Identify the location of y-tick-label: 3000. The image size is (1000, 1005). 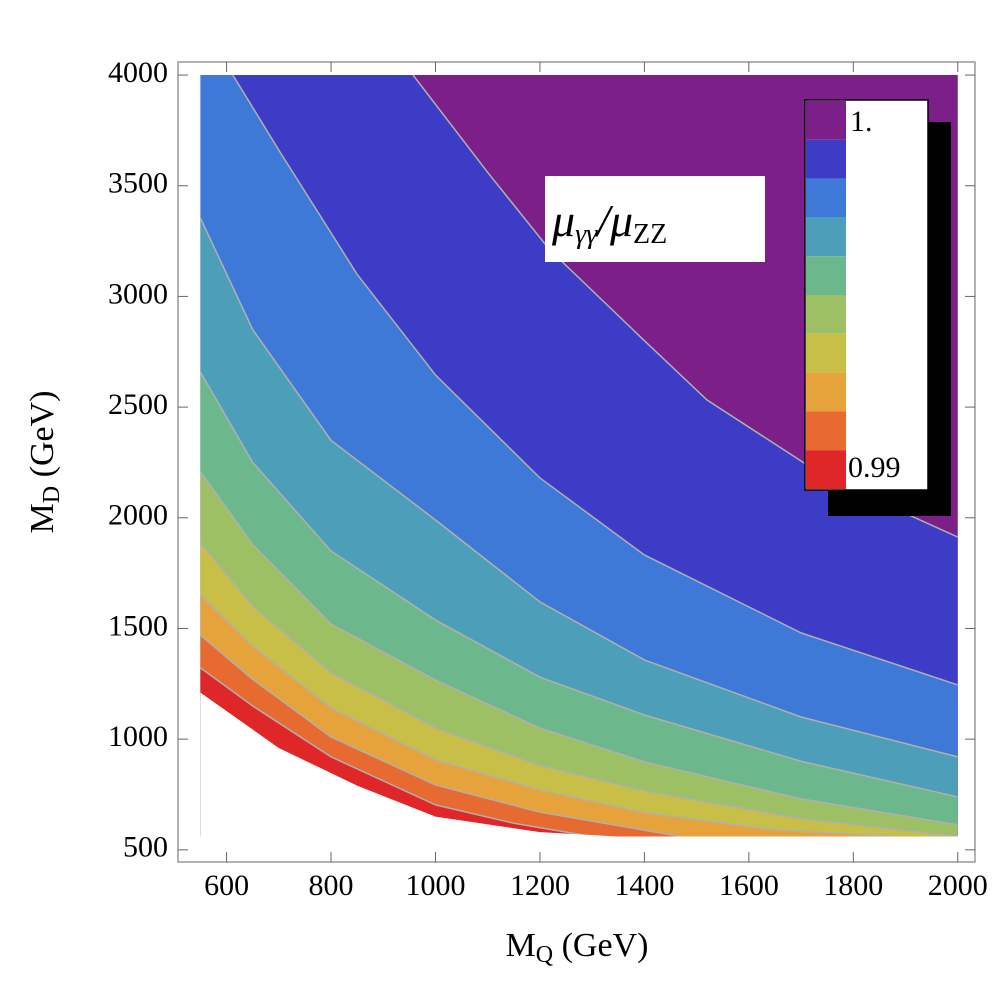
(138, 293).